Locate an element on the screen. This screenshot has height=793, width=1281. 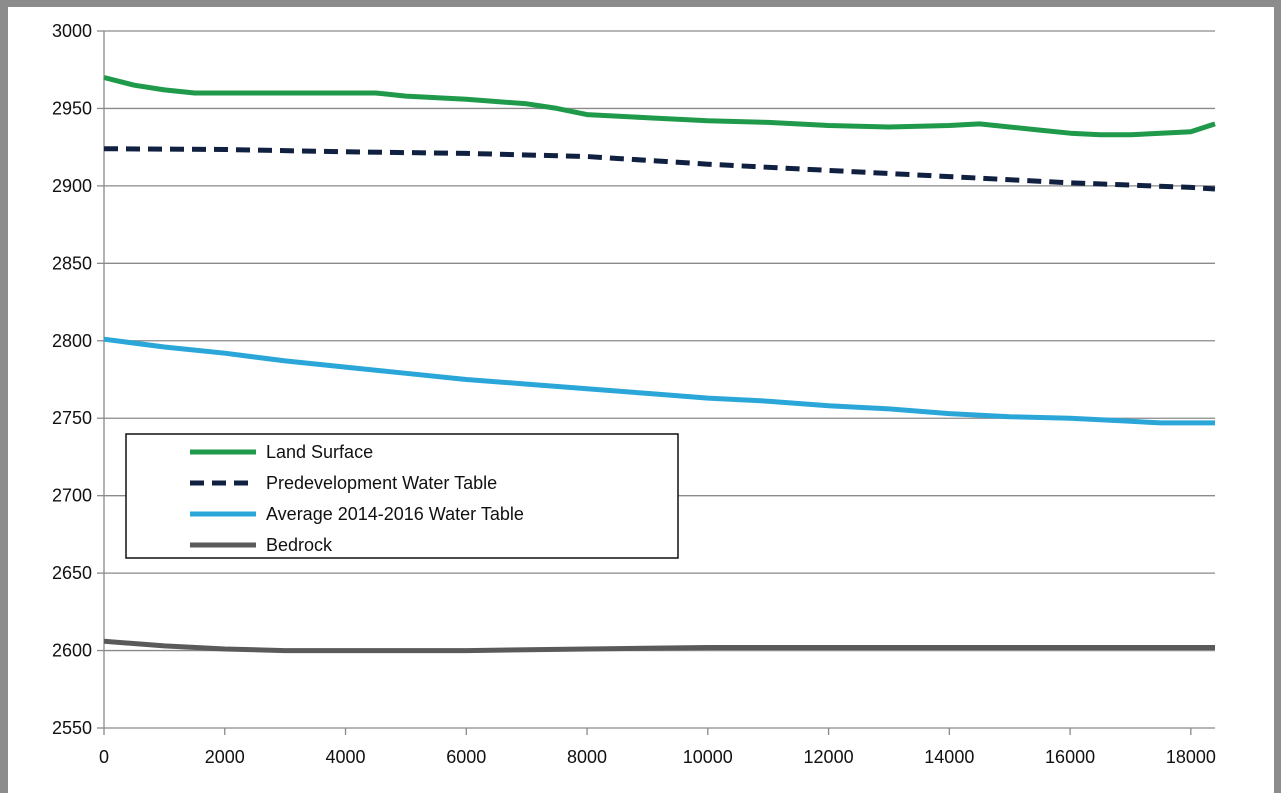
y-tick-label: 2900 is located at coordinates (72, 186).